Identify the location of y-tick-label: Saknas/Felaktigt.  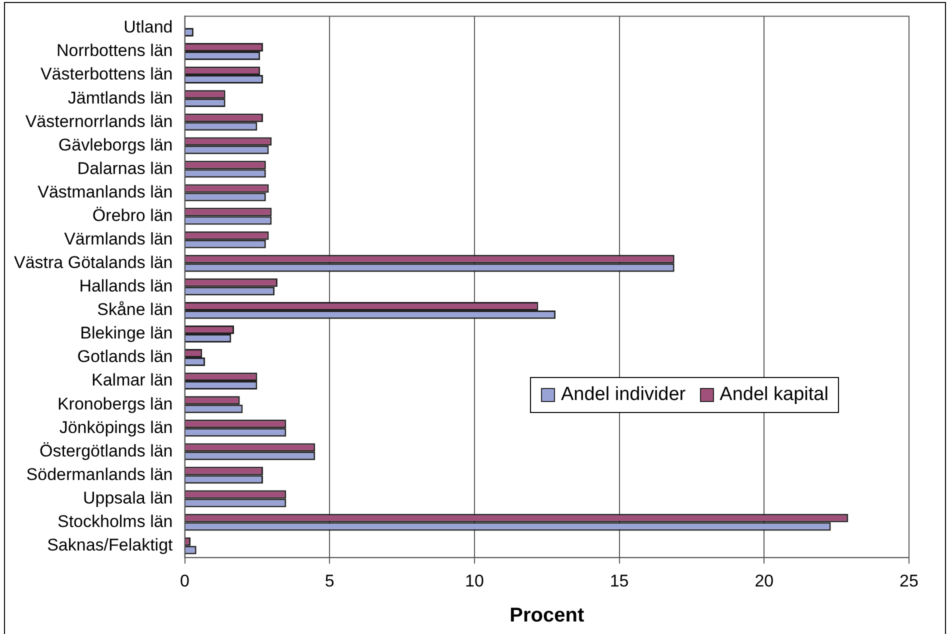
(110, 545).